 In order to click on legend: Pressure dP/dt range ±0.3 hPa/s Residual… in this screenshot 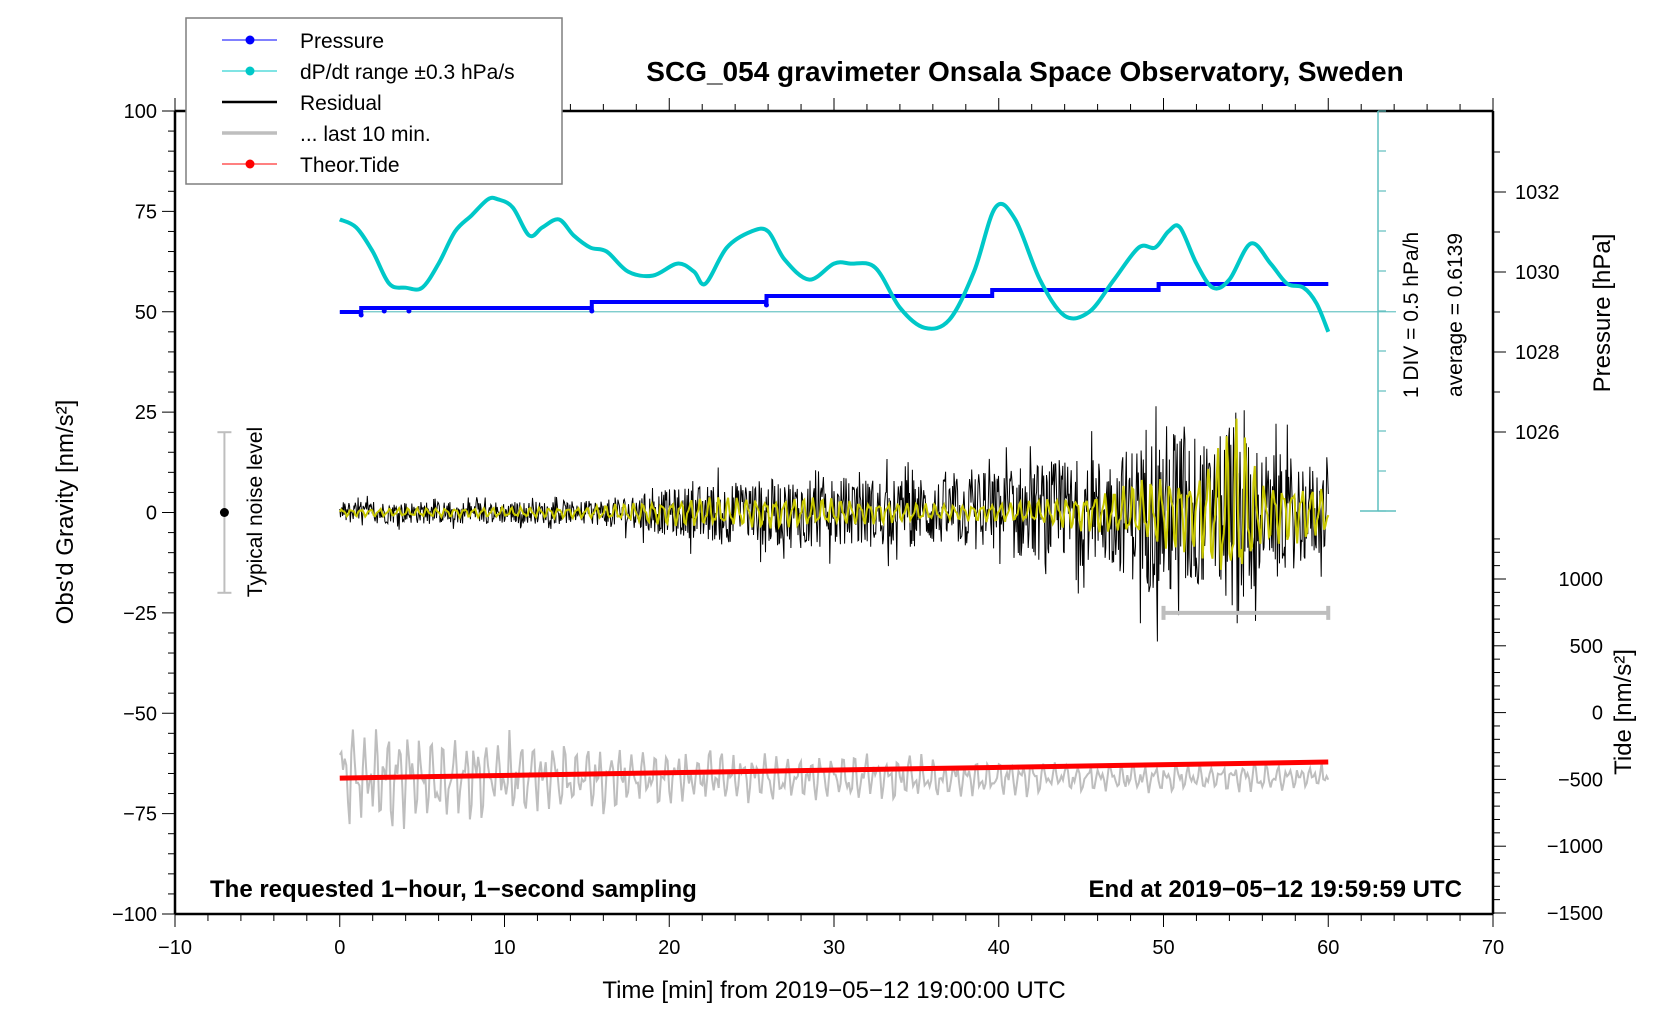, I will do `click(374, 101)`.